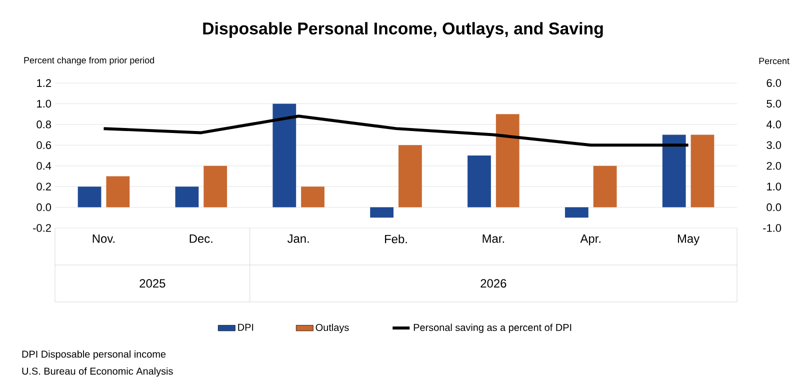 This screenshot has width=807, height=390. Describe the element at coordinates (89, 61) in the screenshot. I see `y-axis-title: Percent change from prior period` at that location.